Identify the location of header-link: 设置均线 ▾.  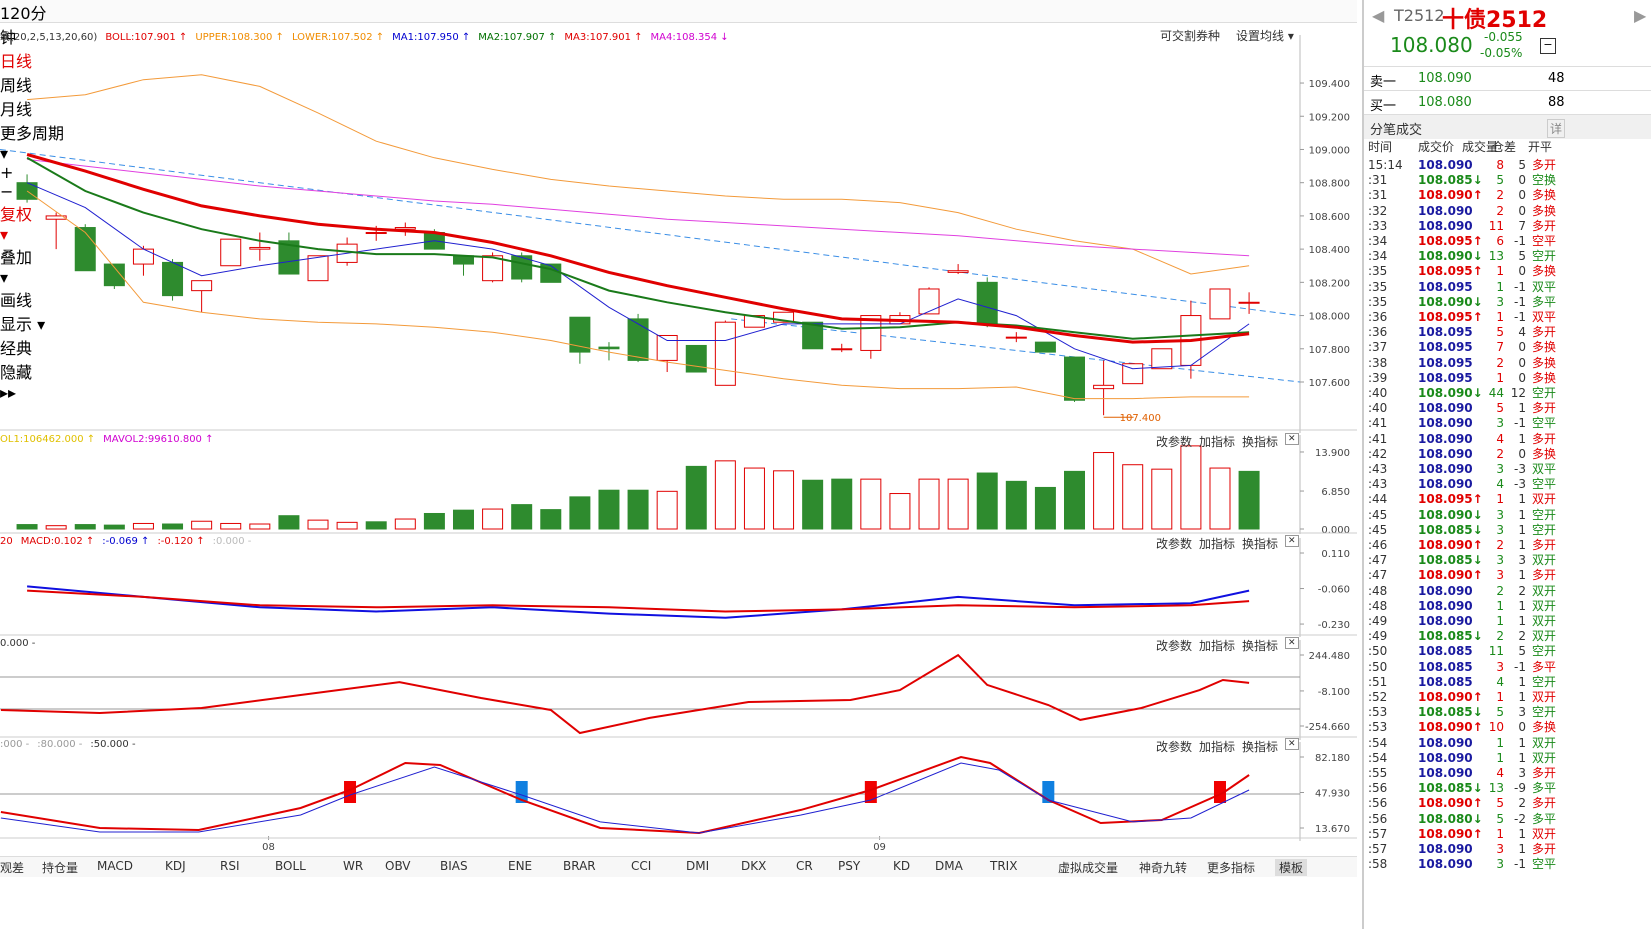
(1265, 36).